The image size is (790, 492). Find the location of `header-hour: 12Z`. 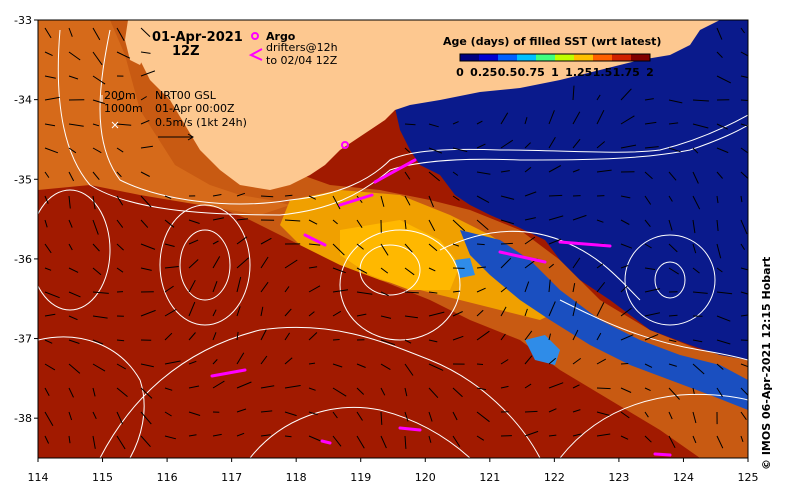

header-hour: 12Z is located at coordinates (186, 51).